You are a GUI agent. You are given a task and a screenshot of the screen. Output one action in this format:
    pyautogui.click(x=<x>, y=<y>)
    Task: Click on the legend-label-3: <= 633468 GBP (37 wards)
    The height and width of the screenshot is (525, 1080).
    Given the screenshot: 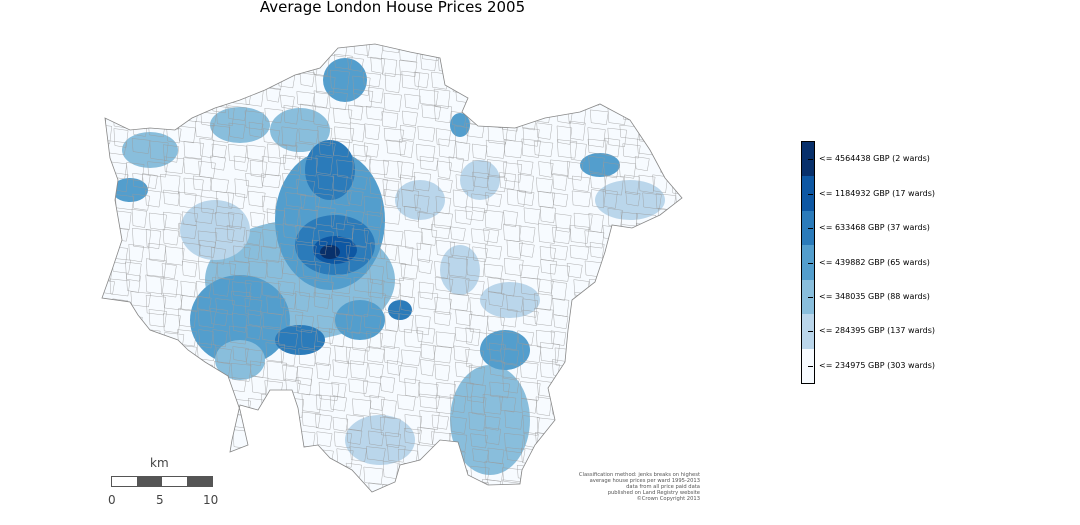 What is the action you would take?
    pyautogui.click(x=874, y=228)
    